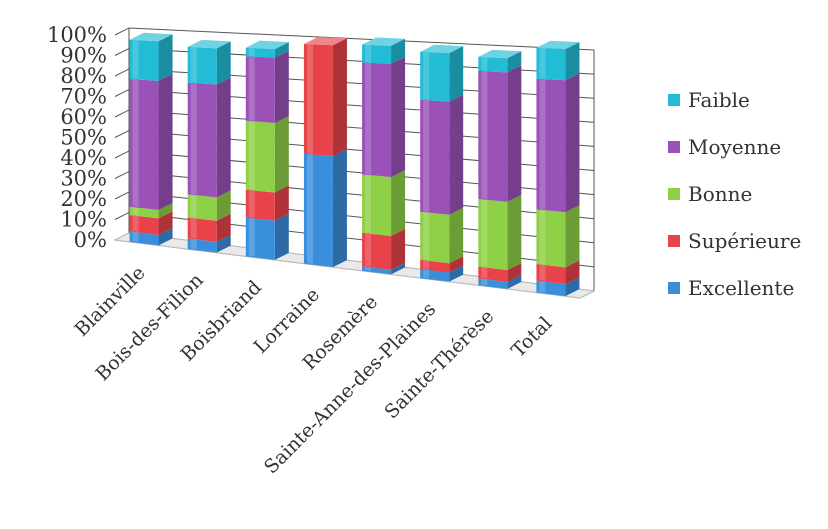 The height and width of the screenshot is (529, 828). What do you see at coordinates (720, 194) in the screenshot?
I see `legend-label: Bonne` at bounding box center [720, 194].